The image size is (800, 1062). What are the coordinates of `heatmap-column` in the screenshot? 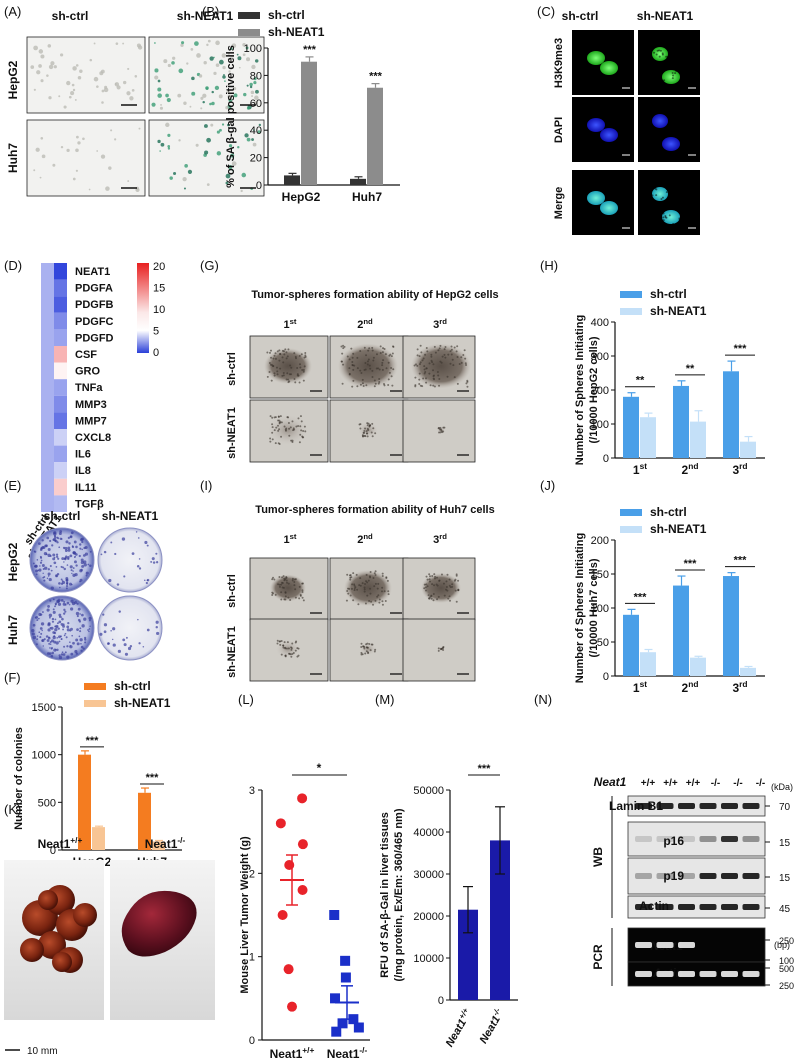 It's located at (47, 387).